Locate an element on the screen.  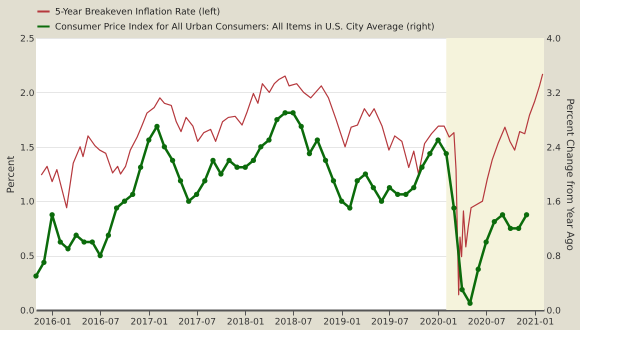
y2-tick-label: 0.8 is located at coordinates (554, 257).